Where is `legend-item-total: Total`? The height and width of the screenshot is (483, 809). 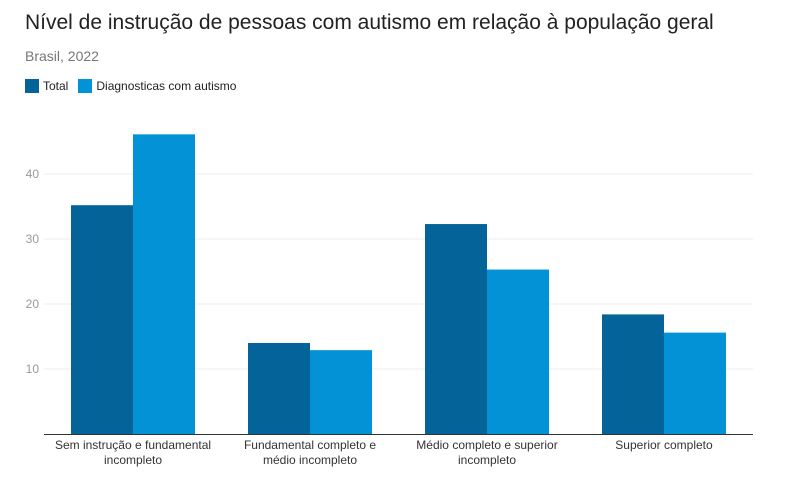
legend-item-total: Total is located at coordinates (46, 86).